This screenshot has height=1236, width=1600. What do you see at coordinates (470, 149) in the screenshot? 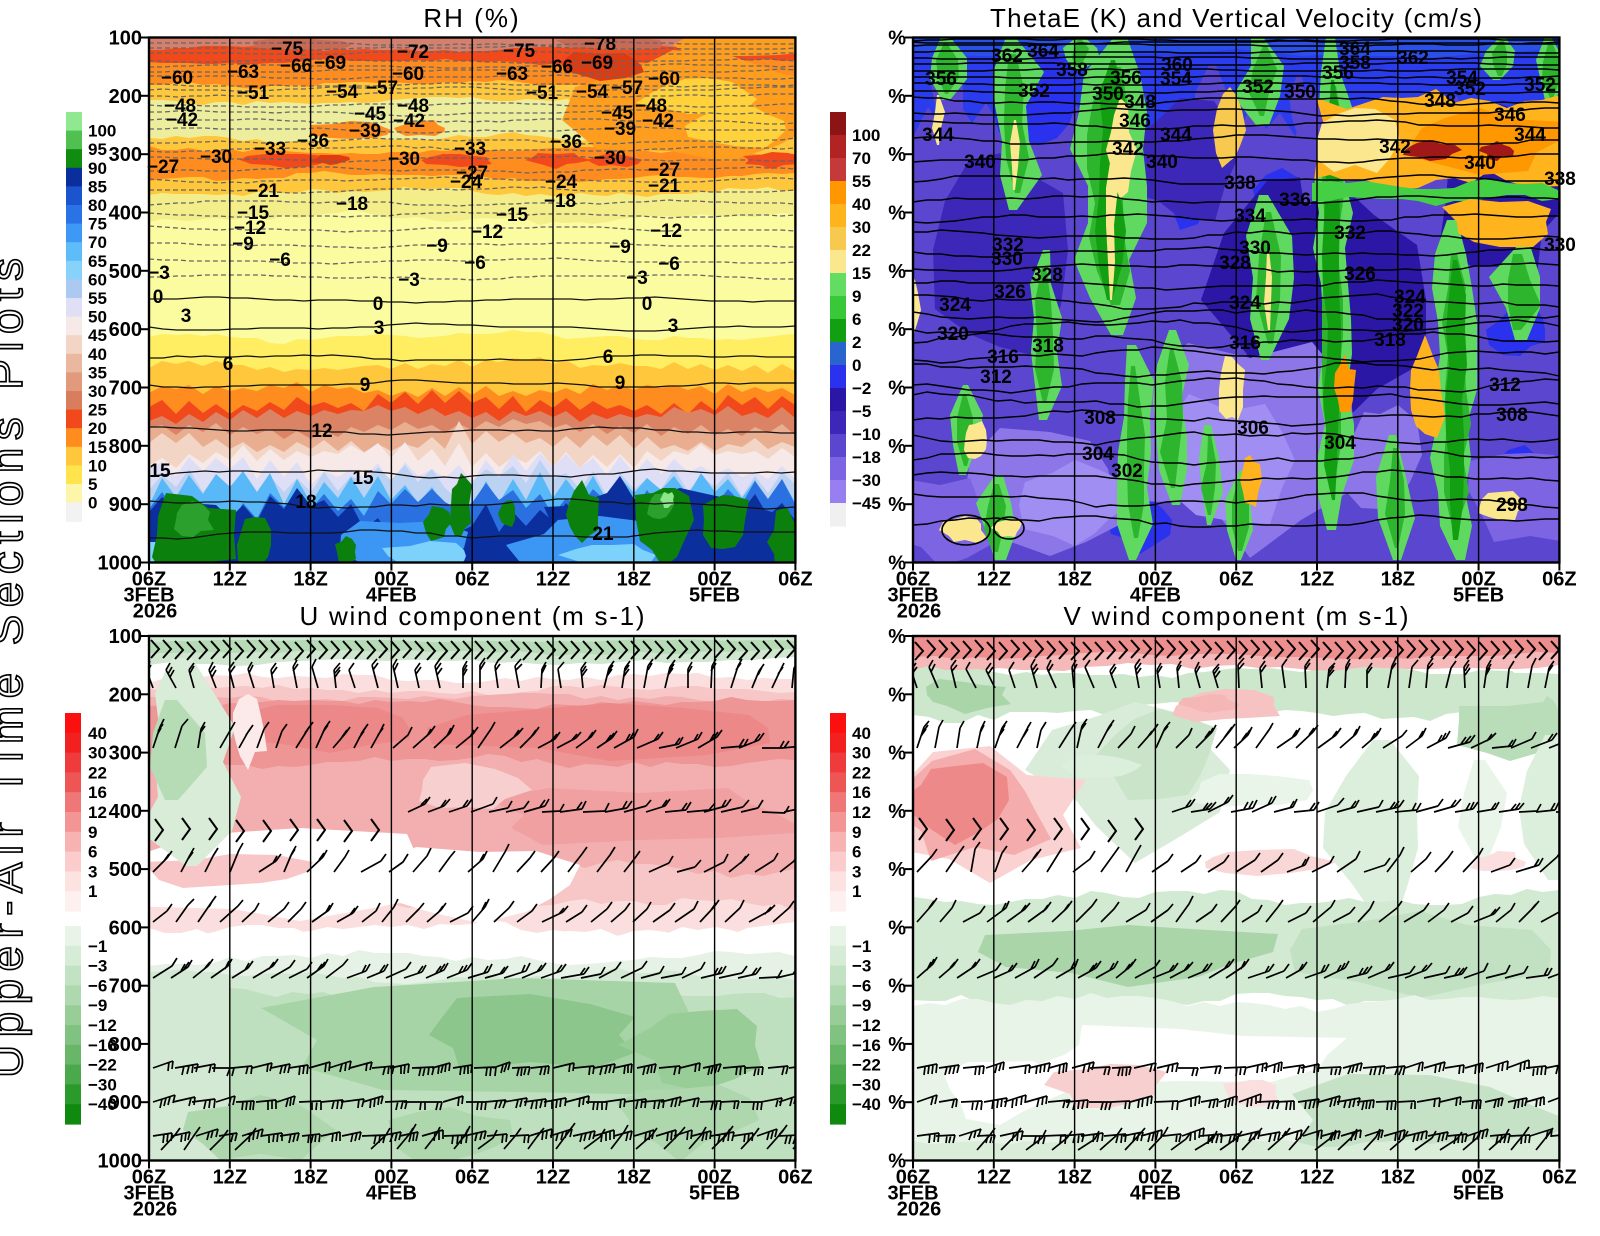
I see `svg-text: −33` at bounding box center [470, 149].